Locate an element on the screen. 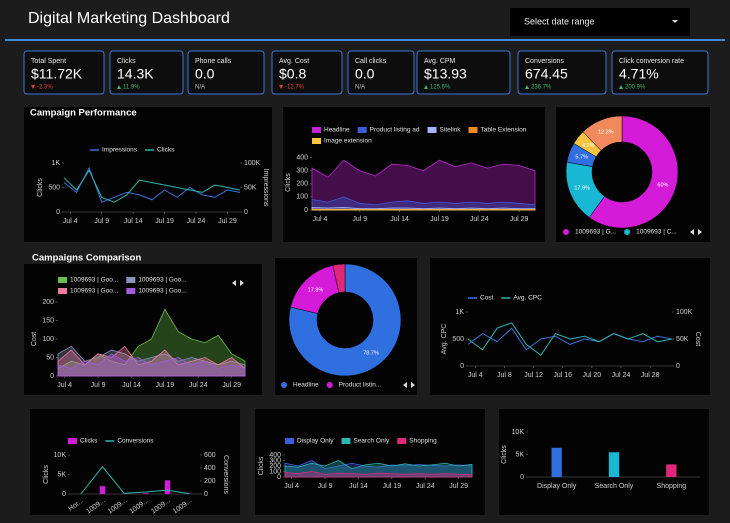 The image size is (730, 523). y-axis-title: Clicks is located at coordinates (504, 454).